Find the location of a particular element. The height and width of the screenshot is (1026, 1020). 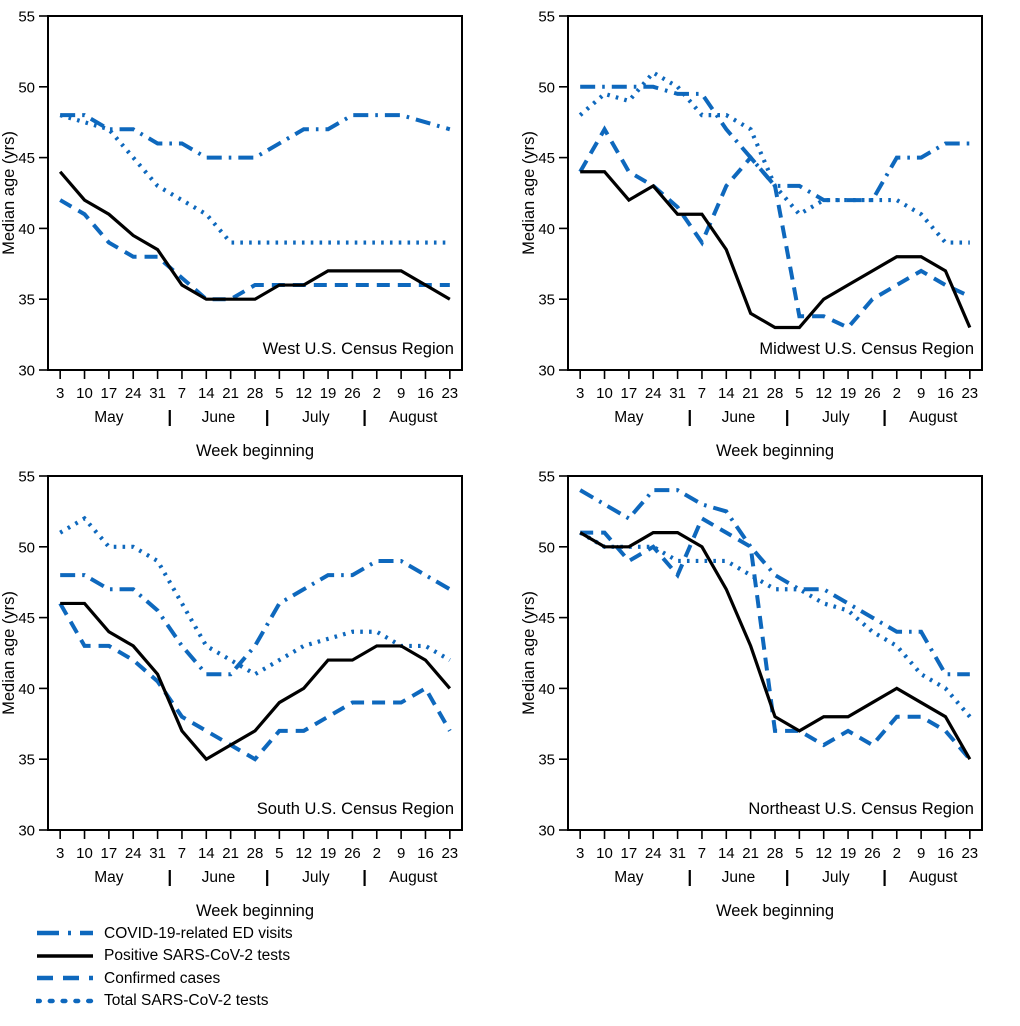

legend-swatch-dashed is located at coordinates (65, 978).